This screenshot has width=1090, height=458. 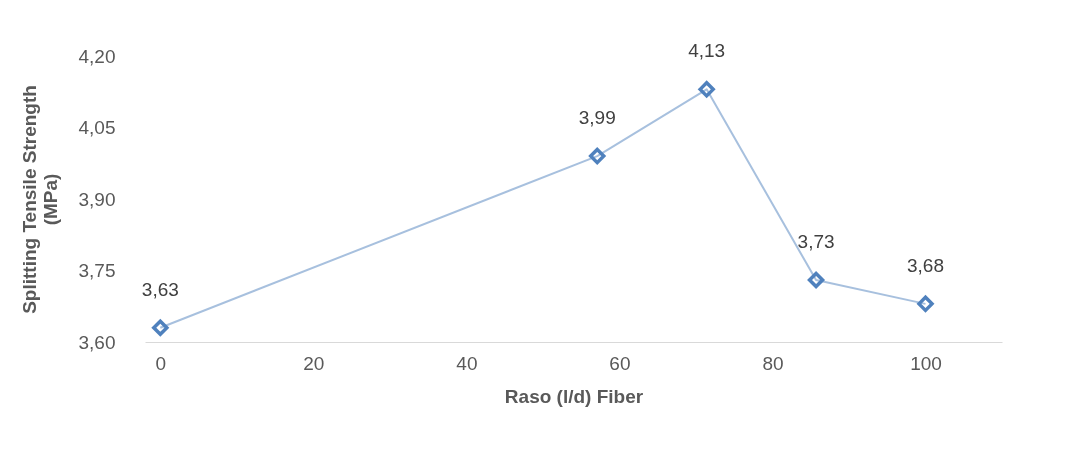 I want to click on y-tick-label: 3,90, so click(x=97, y=199).